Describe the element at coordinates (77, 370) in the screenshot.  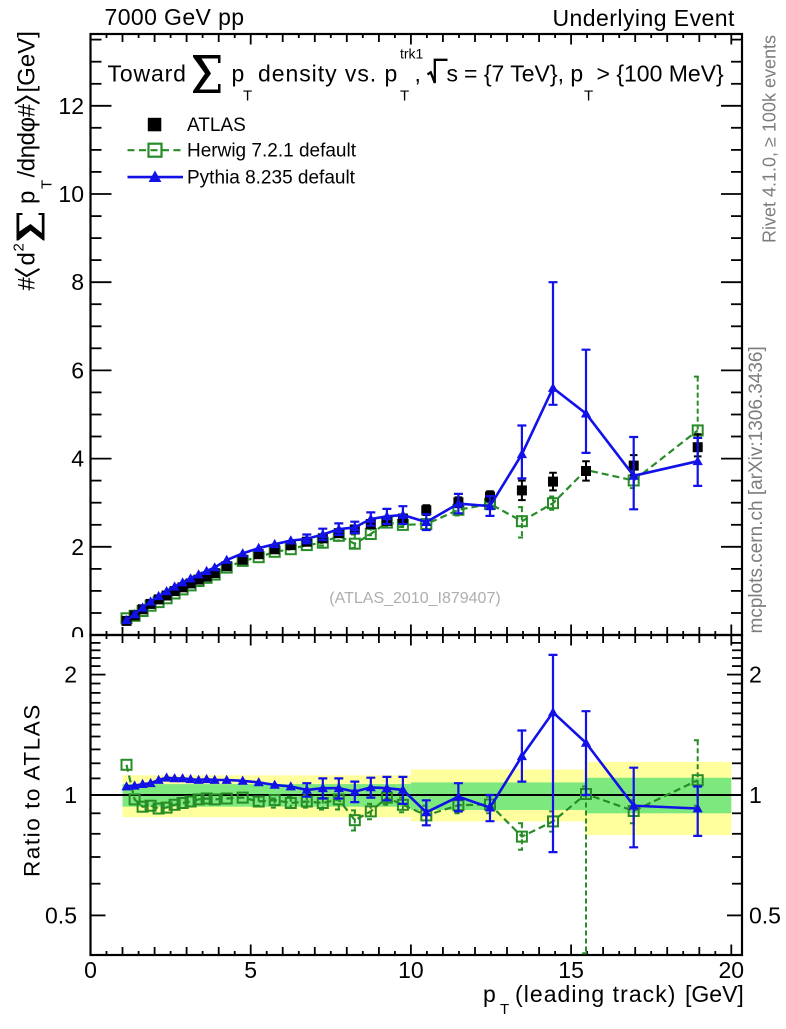
I see `svg-text: 6` at that location.